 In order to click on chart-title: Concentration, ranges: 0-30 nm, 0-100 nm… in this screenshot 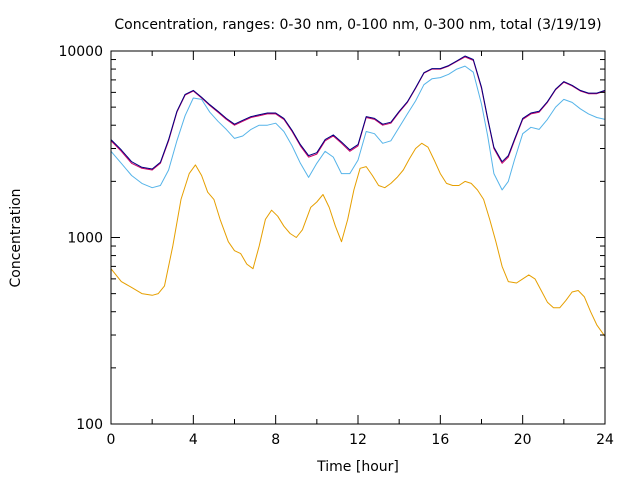, I will do `click(357, 25)`.